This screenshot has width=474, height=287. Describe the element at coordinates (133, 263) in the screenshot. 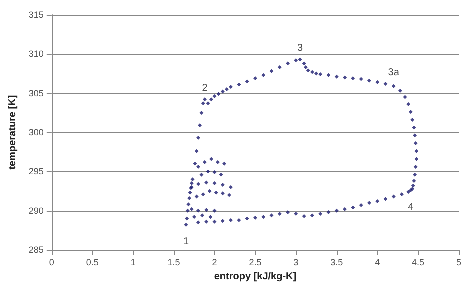

I see `x-tick-label: 1` at that location.